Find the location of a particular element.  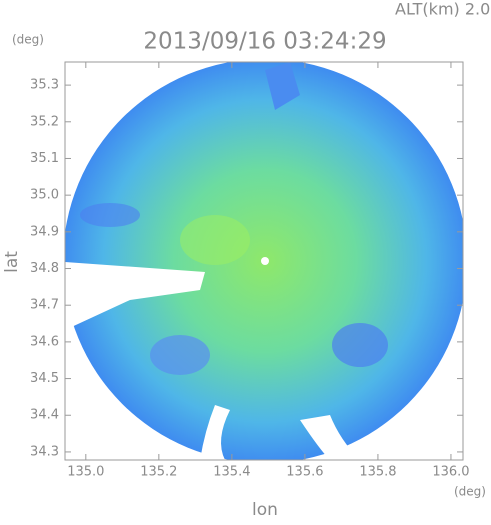

y-tick-label: 34.9 is located at coordinates (44, 231).